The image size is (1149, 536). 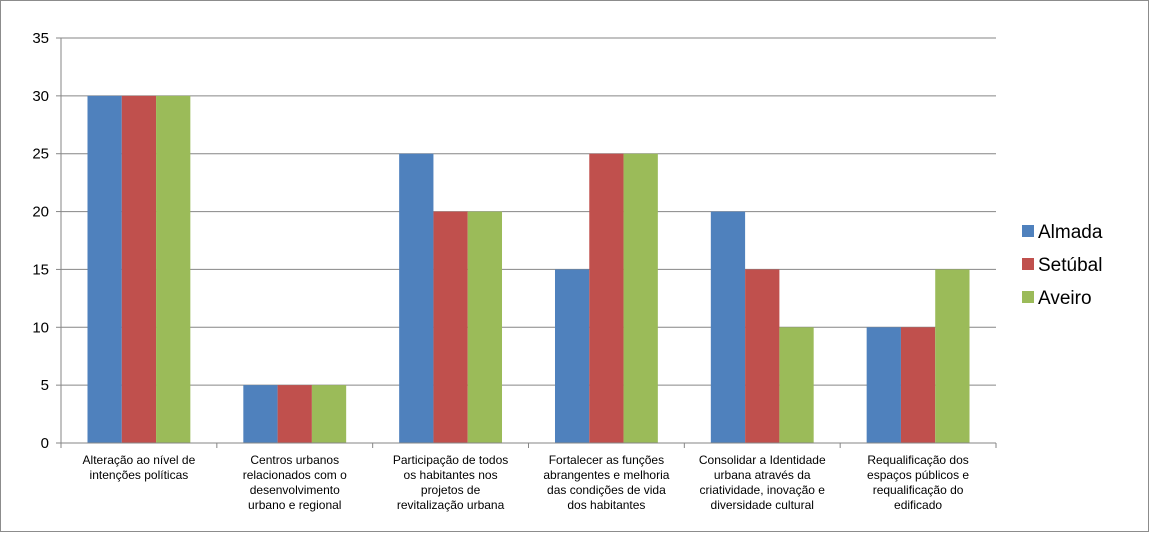 I want to click on y-tick-label: 5, so click(x=45, y=385).